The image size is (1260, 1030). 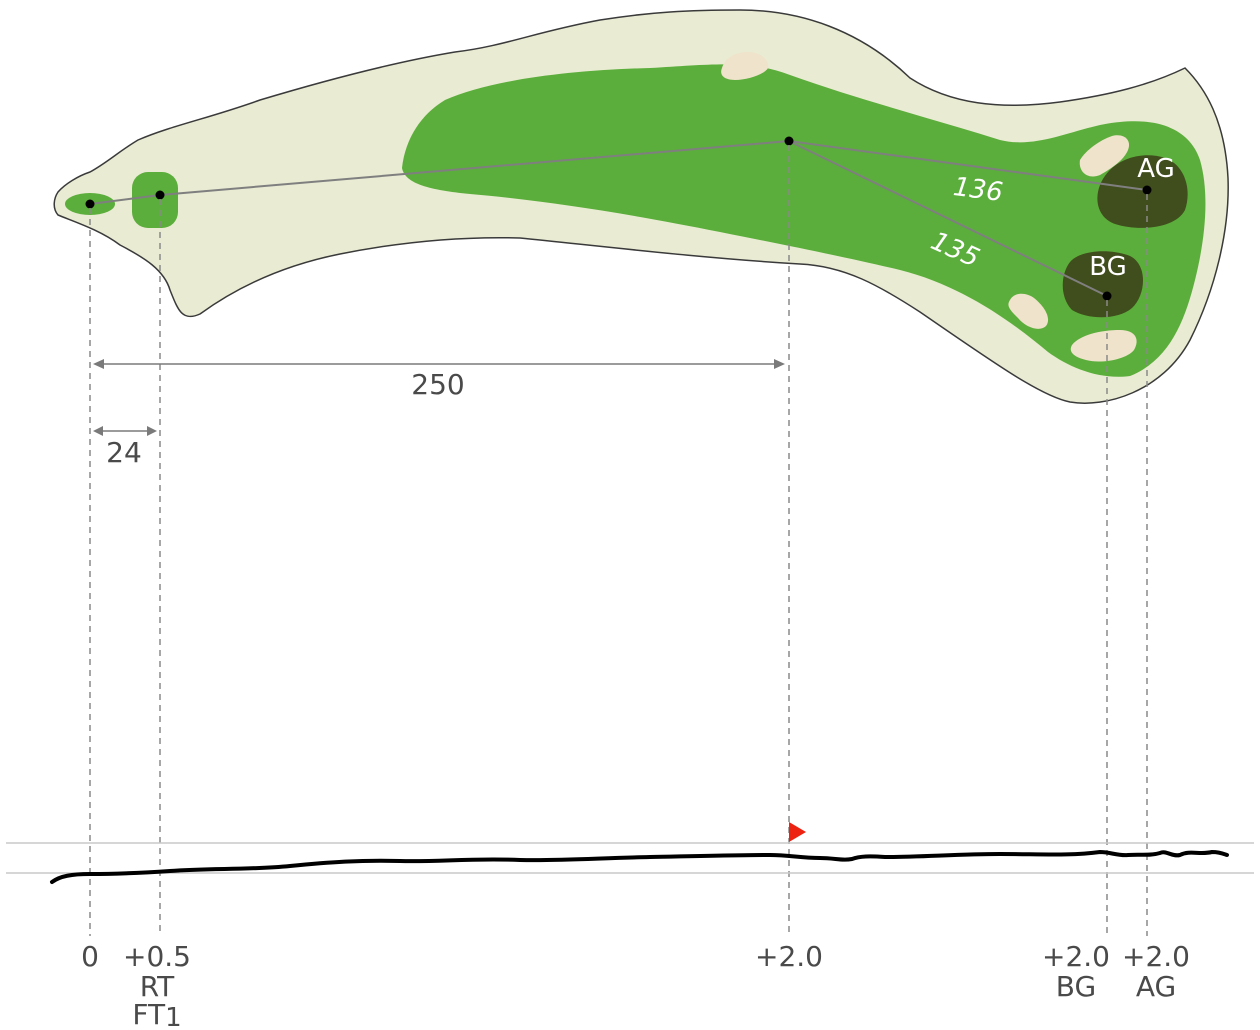 What do you see at coordinates (789, 141) in the screenshot?
I see `landing-point` at bounding box center [789, 141].